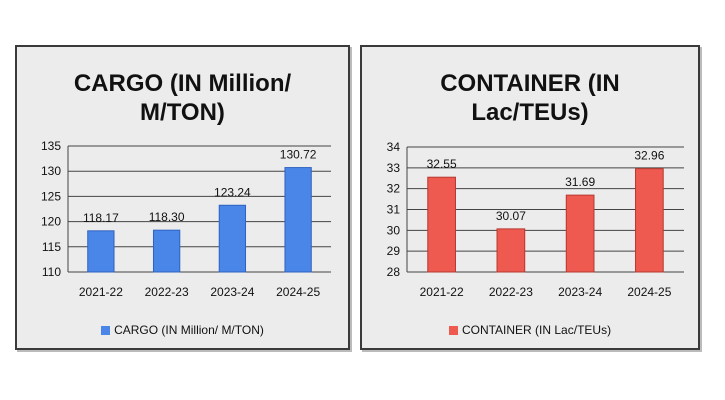  I want to click on container-y-tick-label: 28, so click(394, 272).